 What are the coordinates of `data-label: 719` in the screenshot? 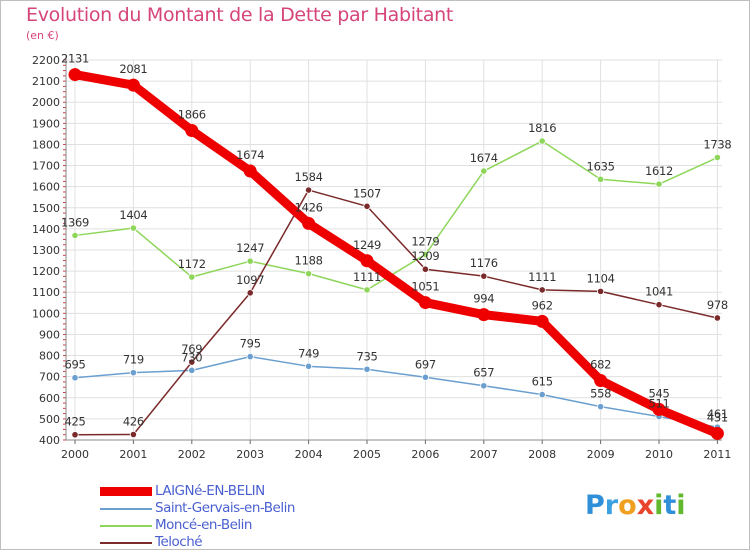 It's located at (133, 360).